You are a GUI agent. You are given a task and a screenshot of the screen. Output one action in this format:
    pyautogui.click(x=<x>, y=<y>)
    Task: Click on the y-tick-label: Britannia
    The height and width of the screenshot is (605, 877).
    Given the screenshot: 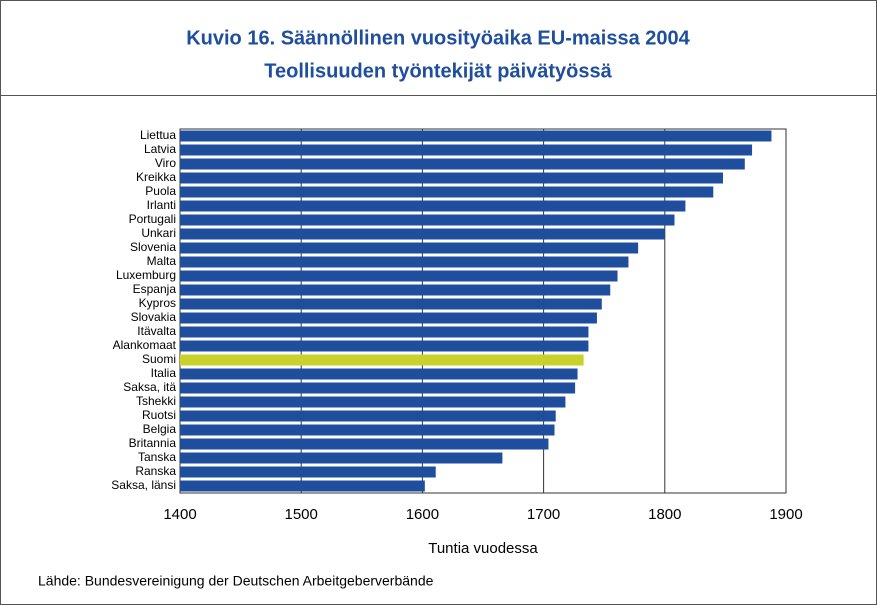 What is the action you would take?
    pyautogui.click(x=153, y=443)
    